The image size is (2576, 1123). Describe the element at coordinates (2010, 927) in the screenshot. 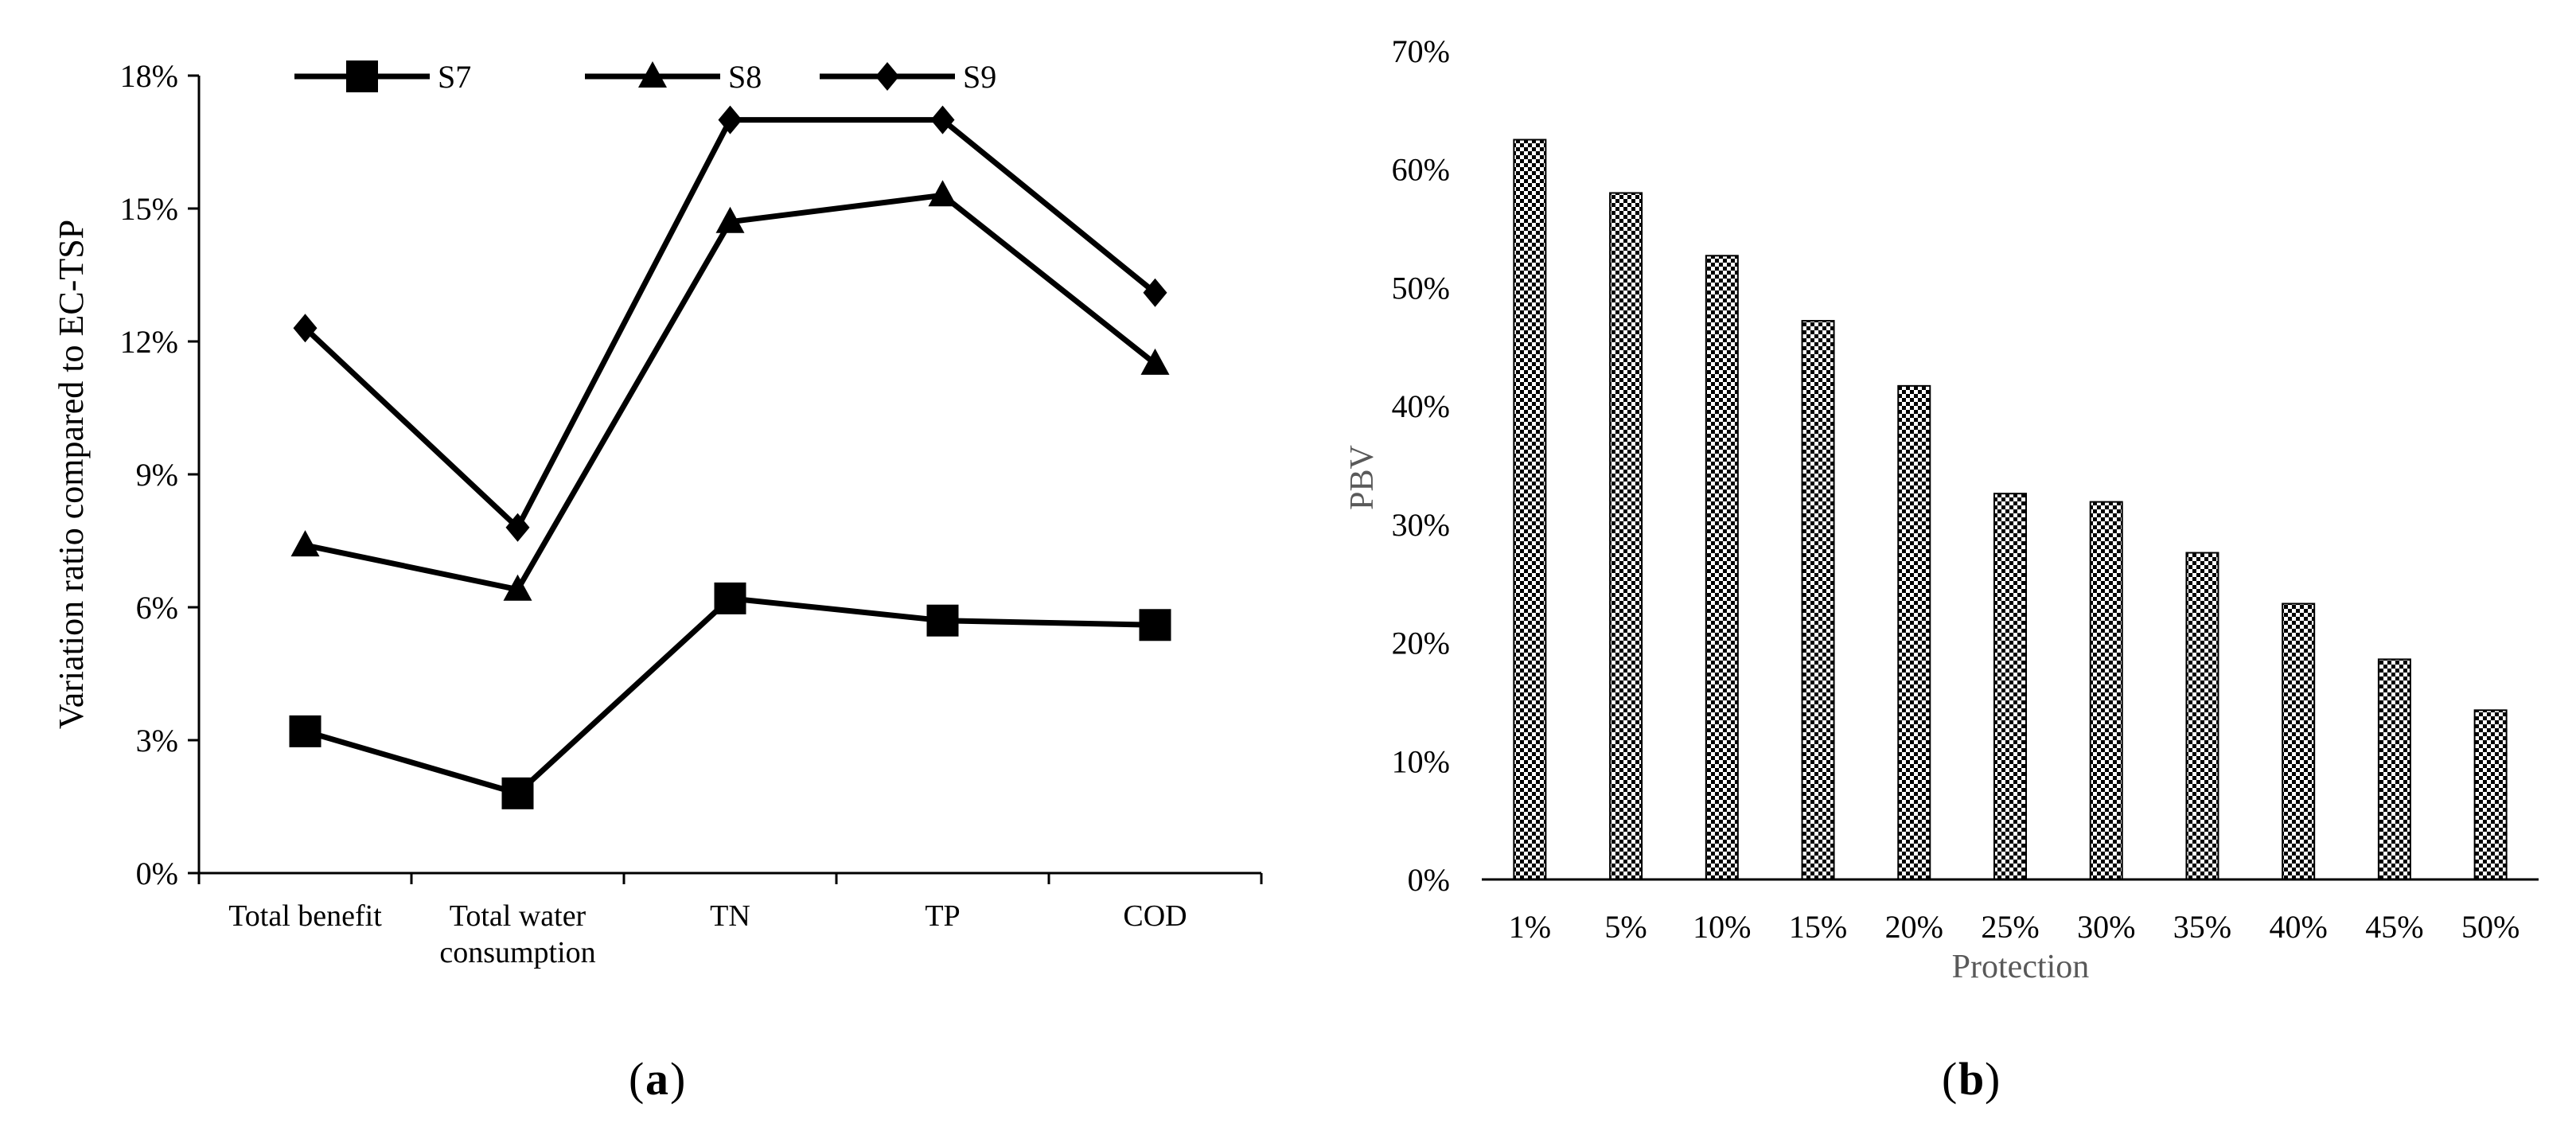

I see `x-tick-label: 25%` at that location.